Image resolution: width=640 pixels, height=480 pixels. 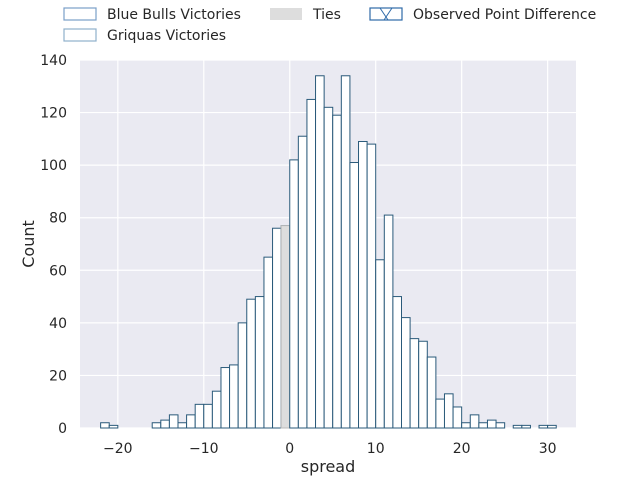 I want to click on x-tick-label: 30, so click(x=548, y=449).